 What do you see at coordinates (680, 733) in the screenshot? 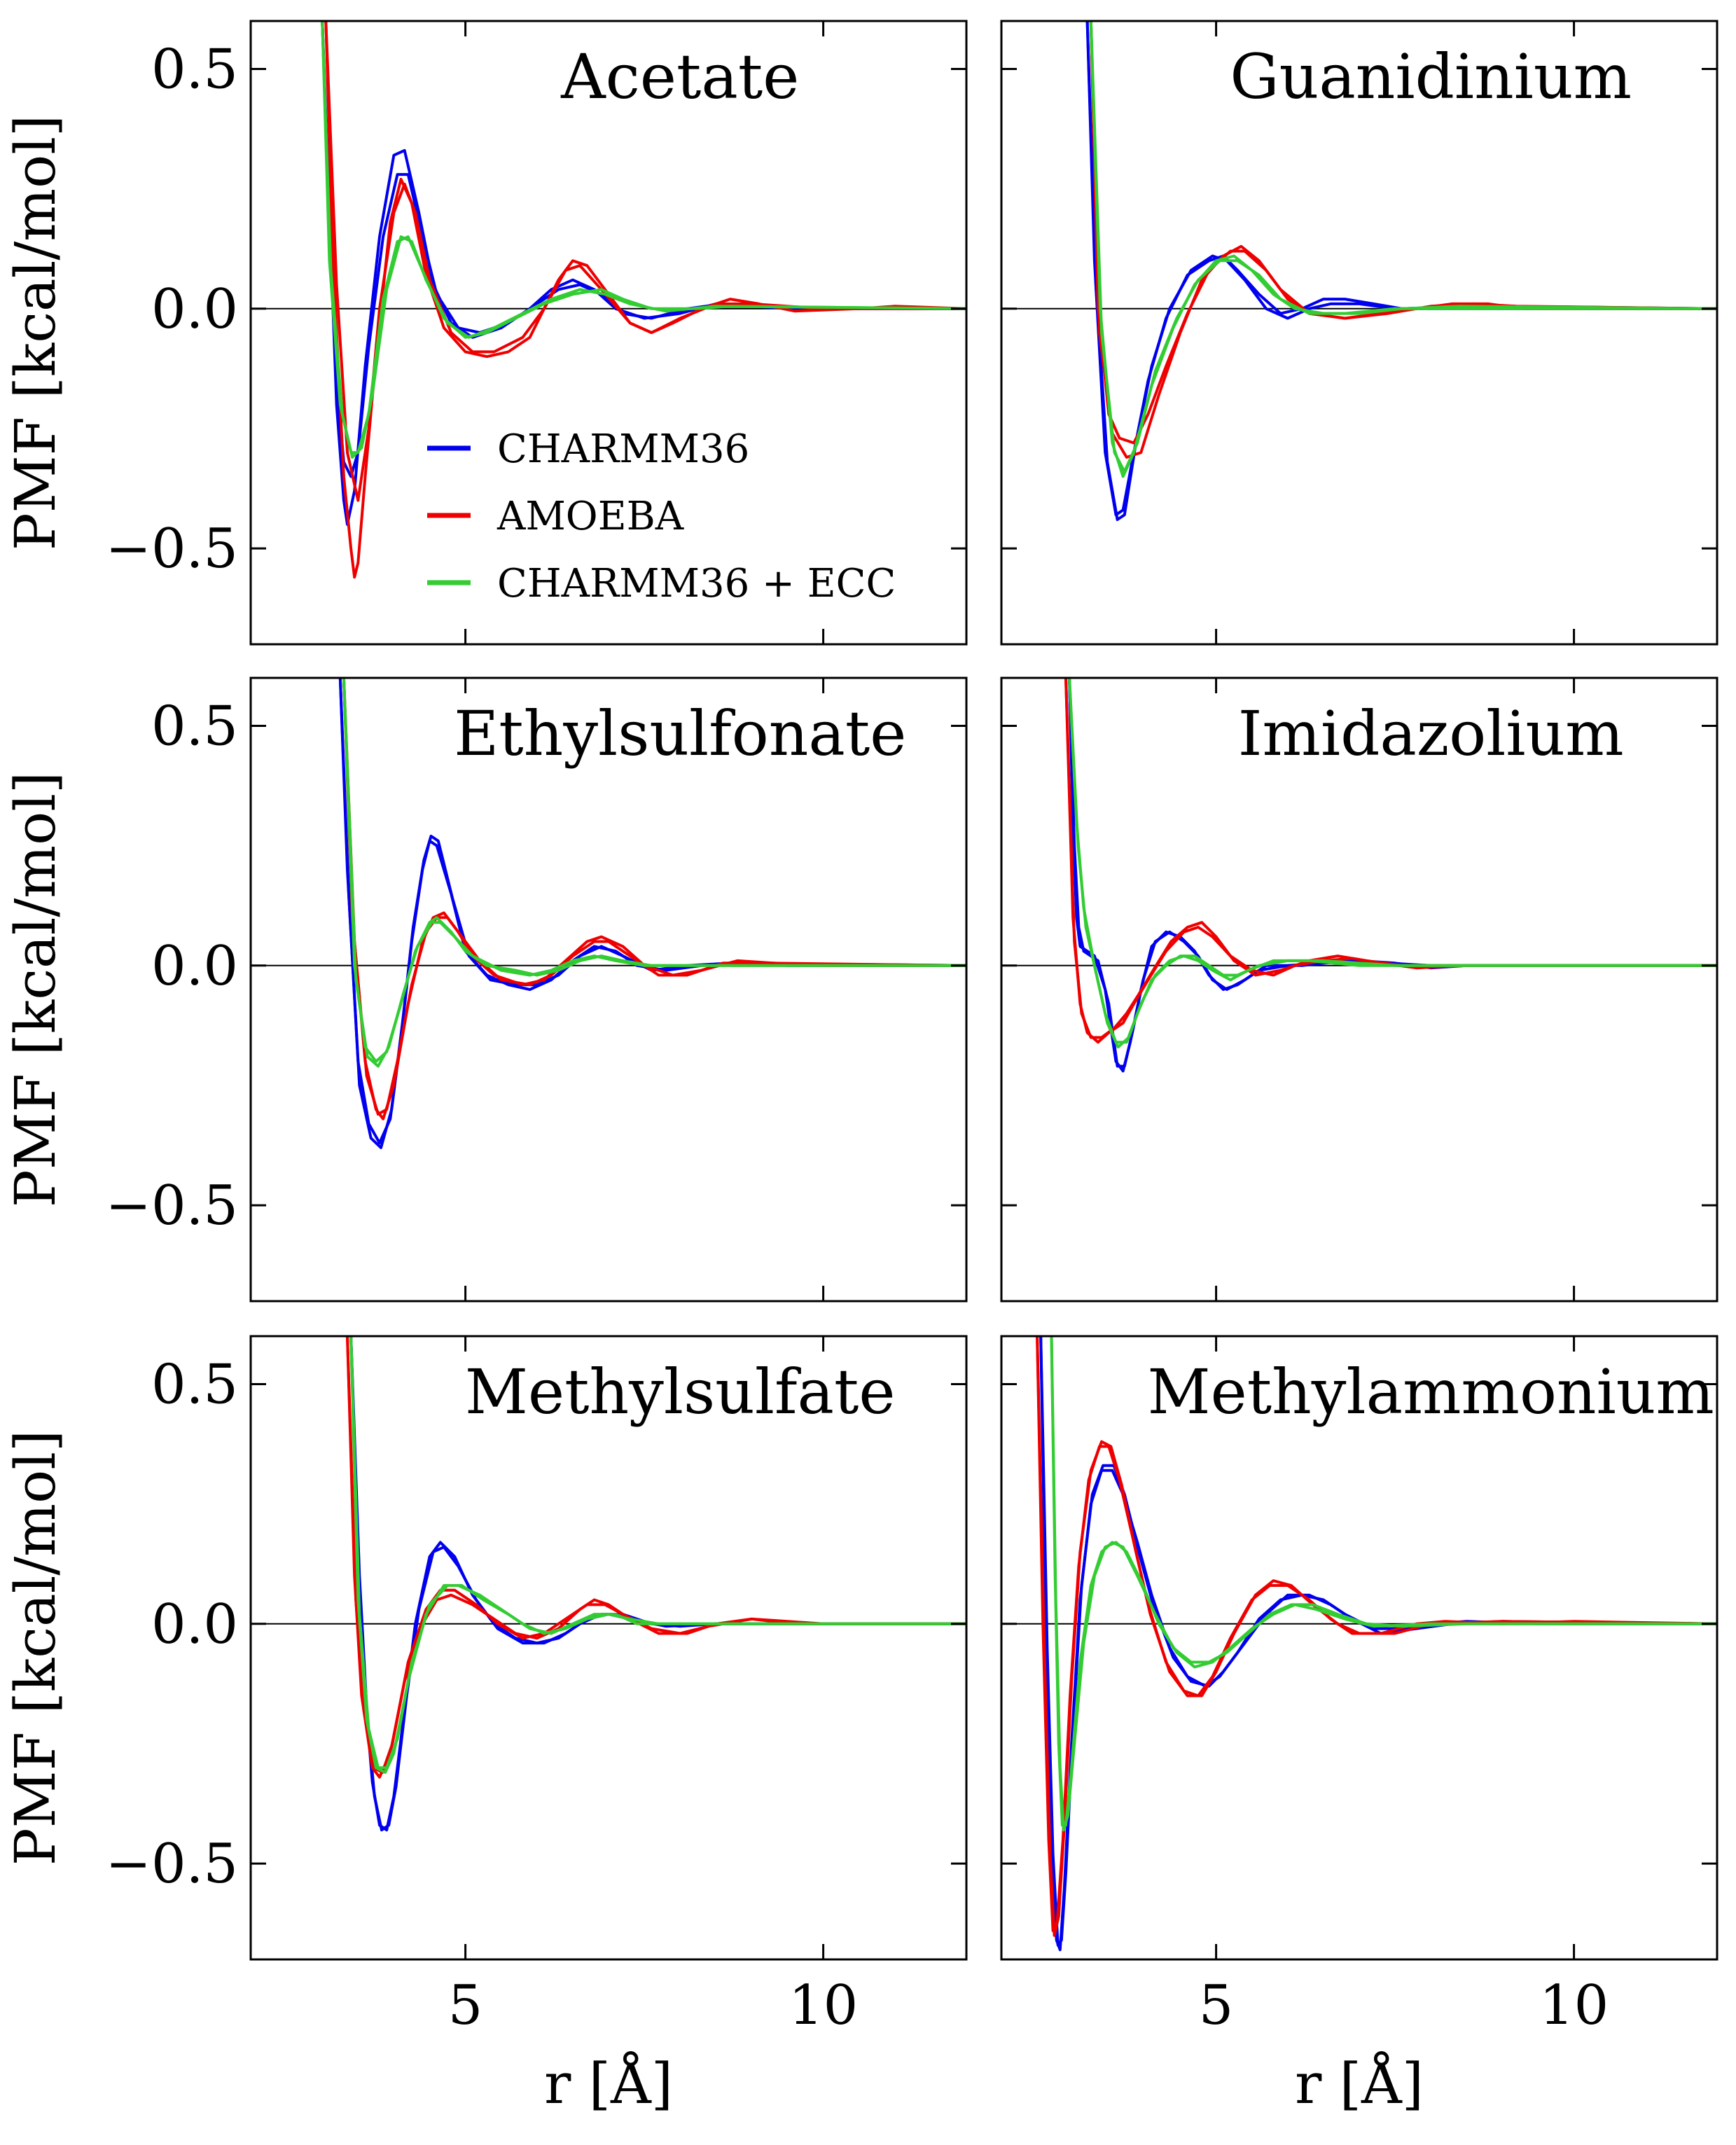
I see `panel-title: Ethylsulfonate` at bounding box center [680, 733].